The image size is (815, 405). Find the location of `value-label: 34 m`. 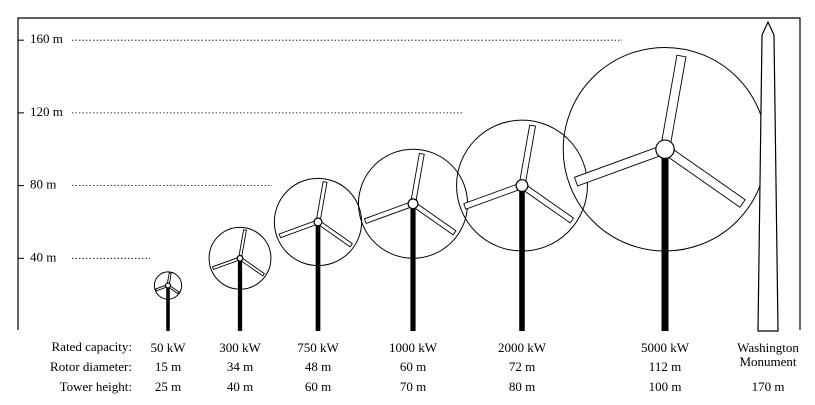

value-label: 34 m is located at coordinates (240, 366).